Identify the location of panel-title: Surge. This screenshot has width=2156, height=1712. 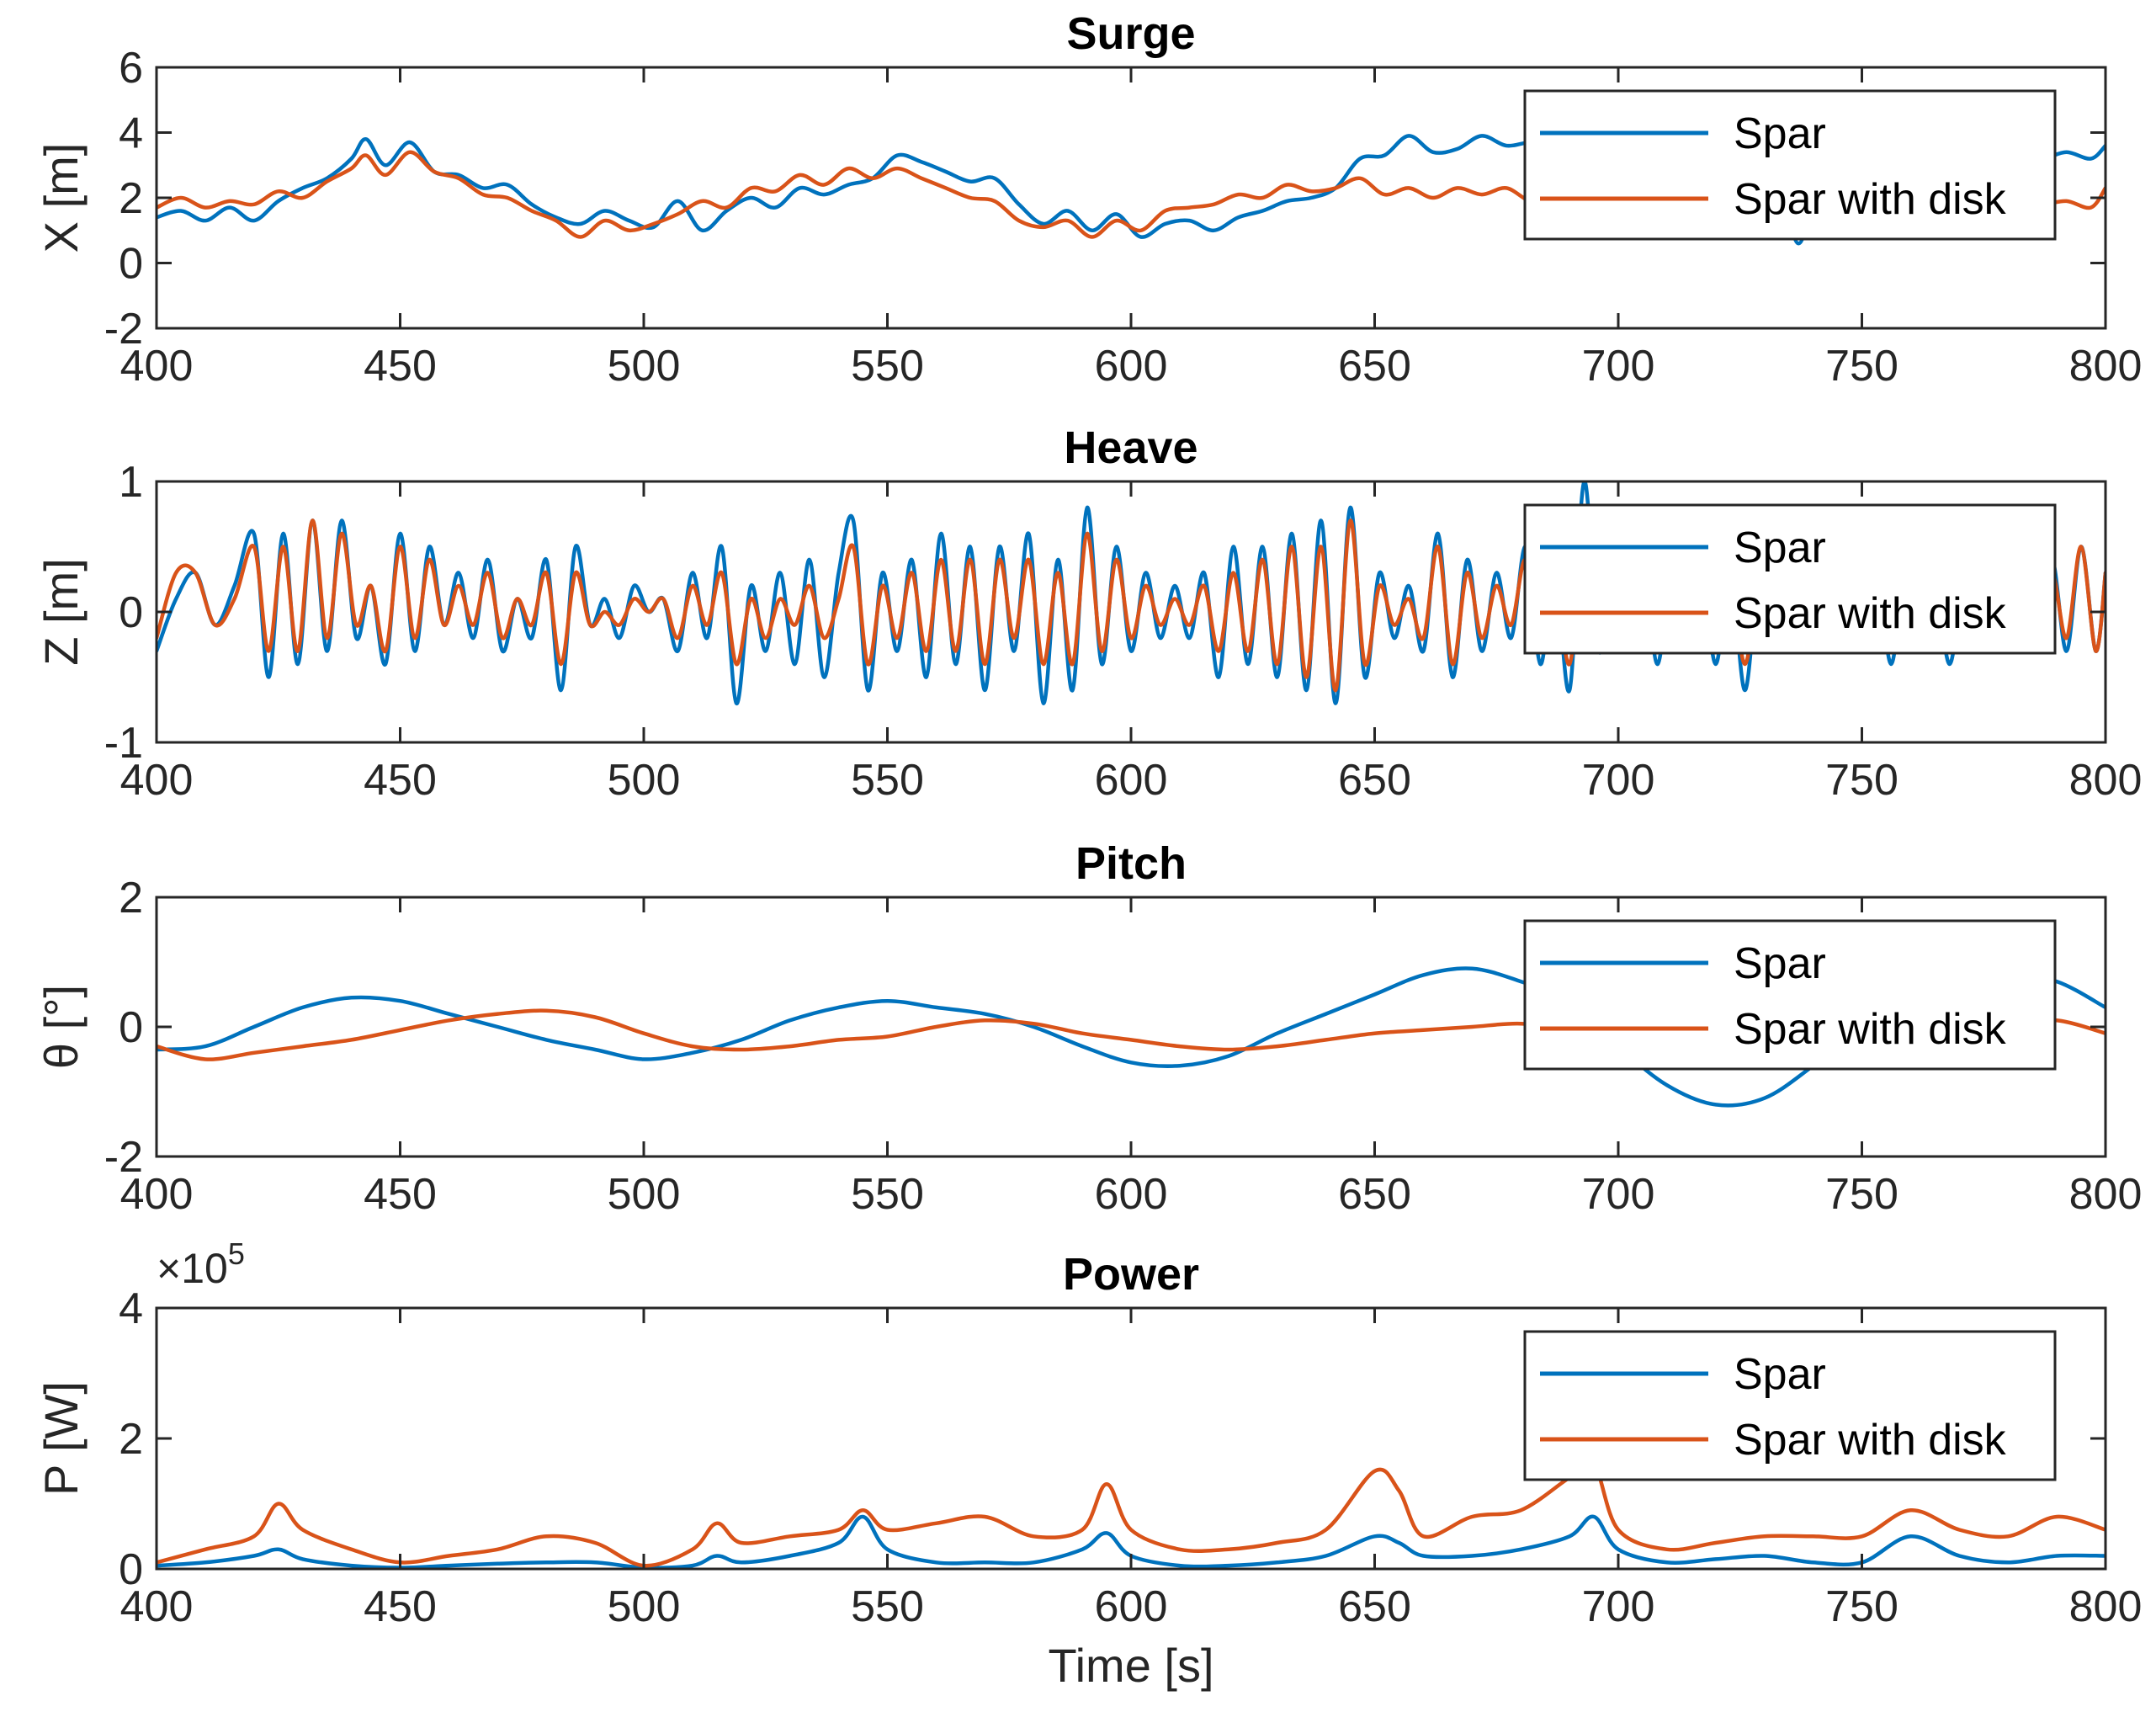
(1130, 33).